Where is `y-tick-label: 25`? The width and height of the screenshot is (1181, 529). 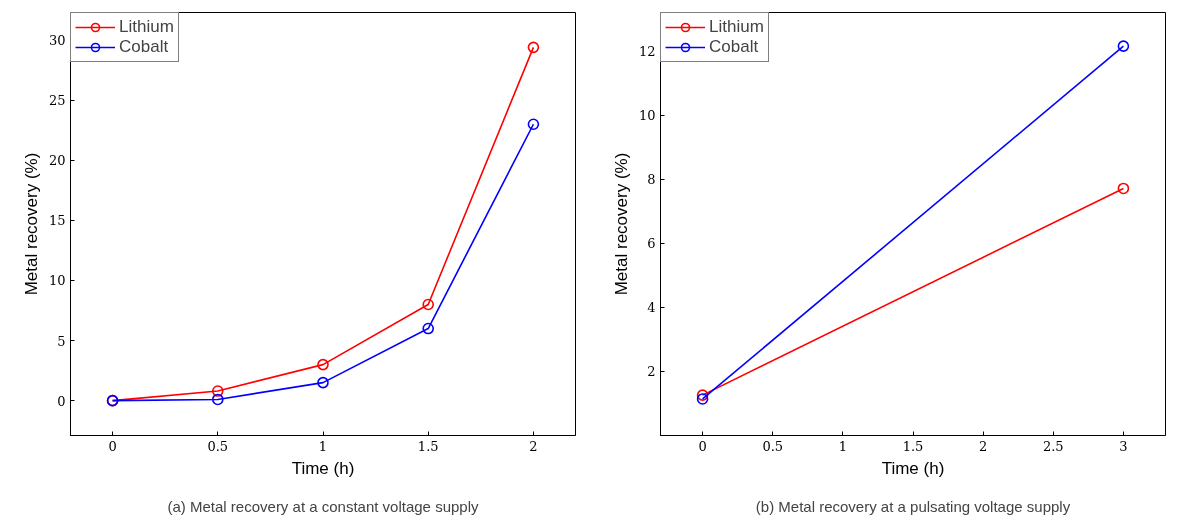
y-tick-label: 25 is located at coordinates (57, 101).